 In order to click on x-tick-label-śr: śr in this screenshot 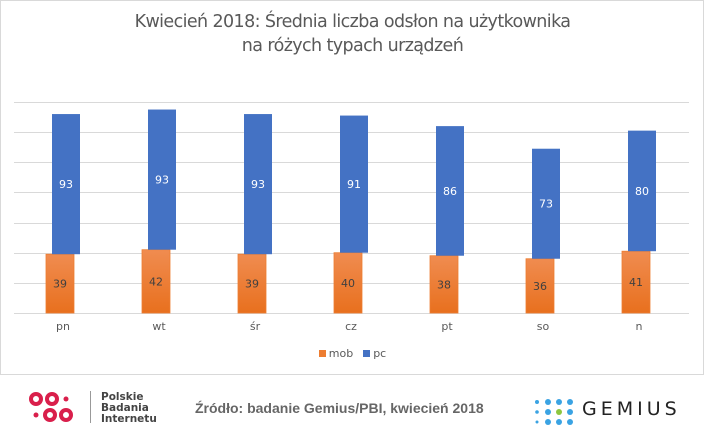, I will do `click(255, 326)`.